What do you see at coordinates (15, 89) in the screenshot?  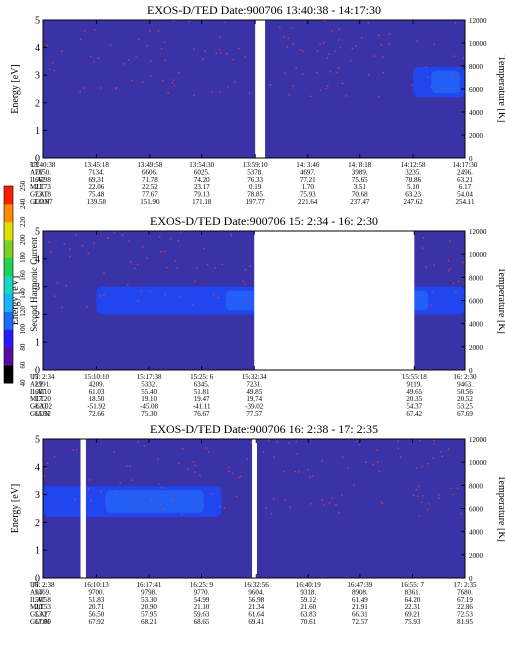 I see `y-axis-label: Energy [eV]` at bounding box center [15, 89].